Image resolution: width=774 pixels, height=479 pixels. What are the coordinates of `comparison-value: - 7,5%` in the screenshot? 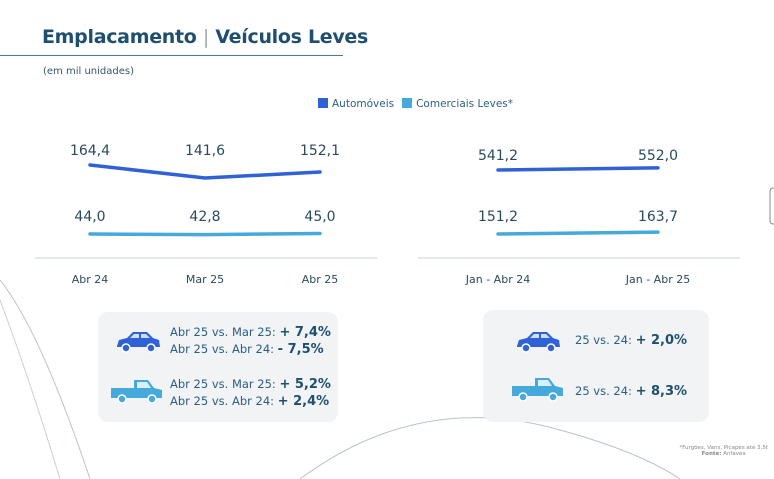 It's located at (300, 349).